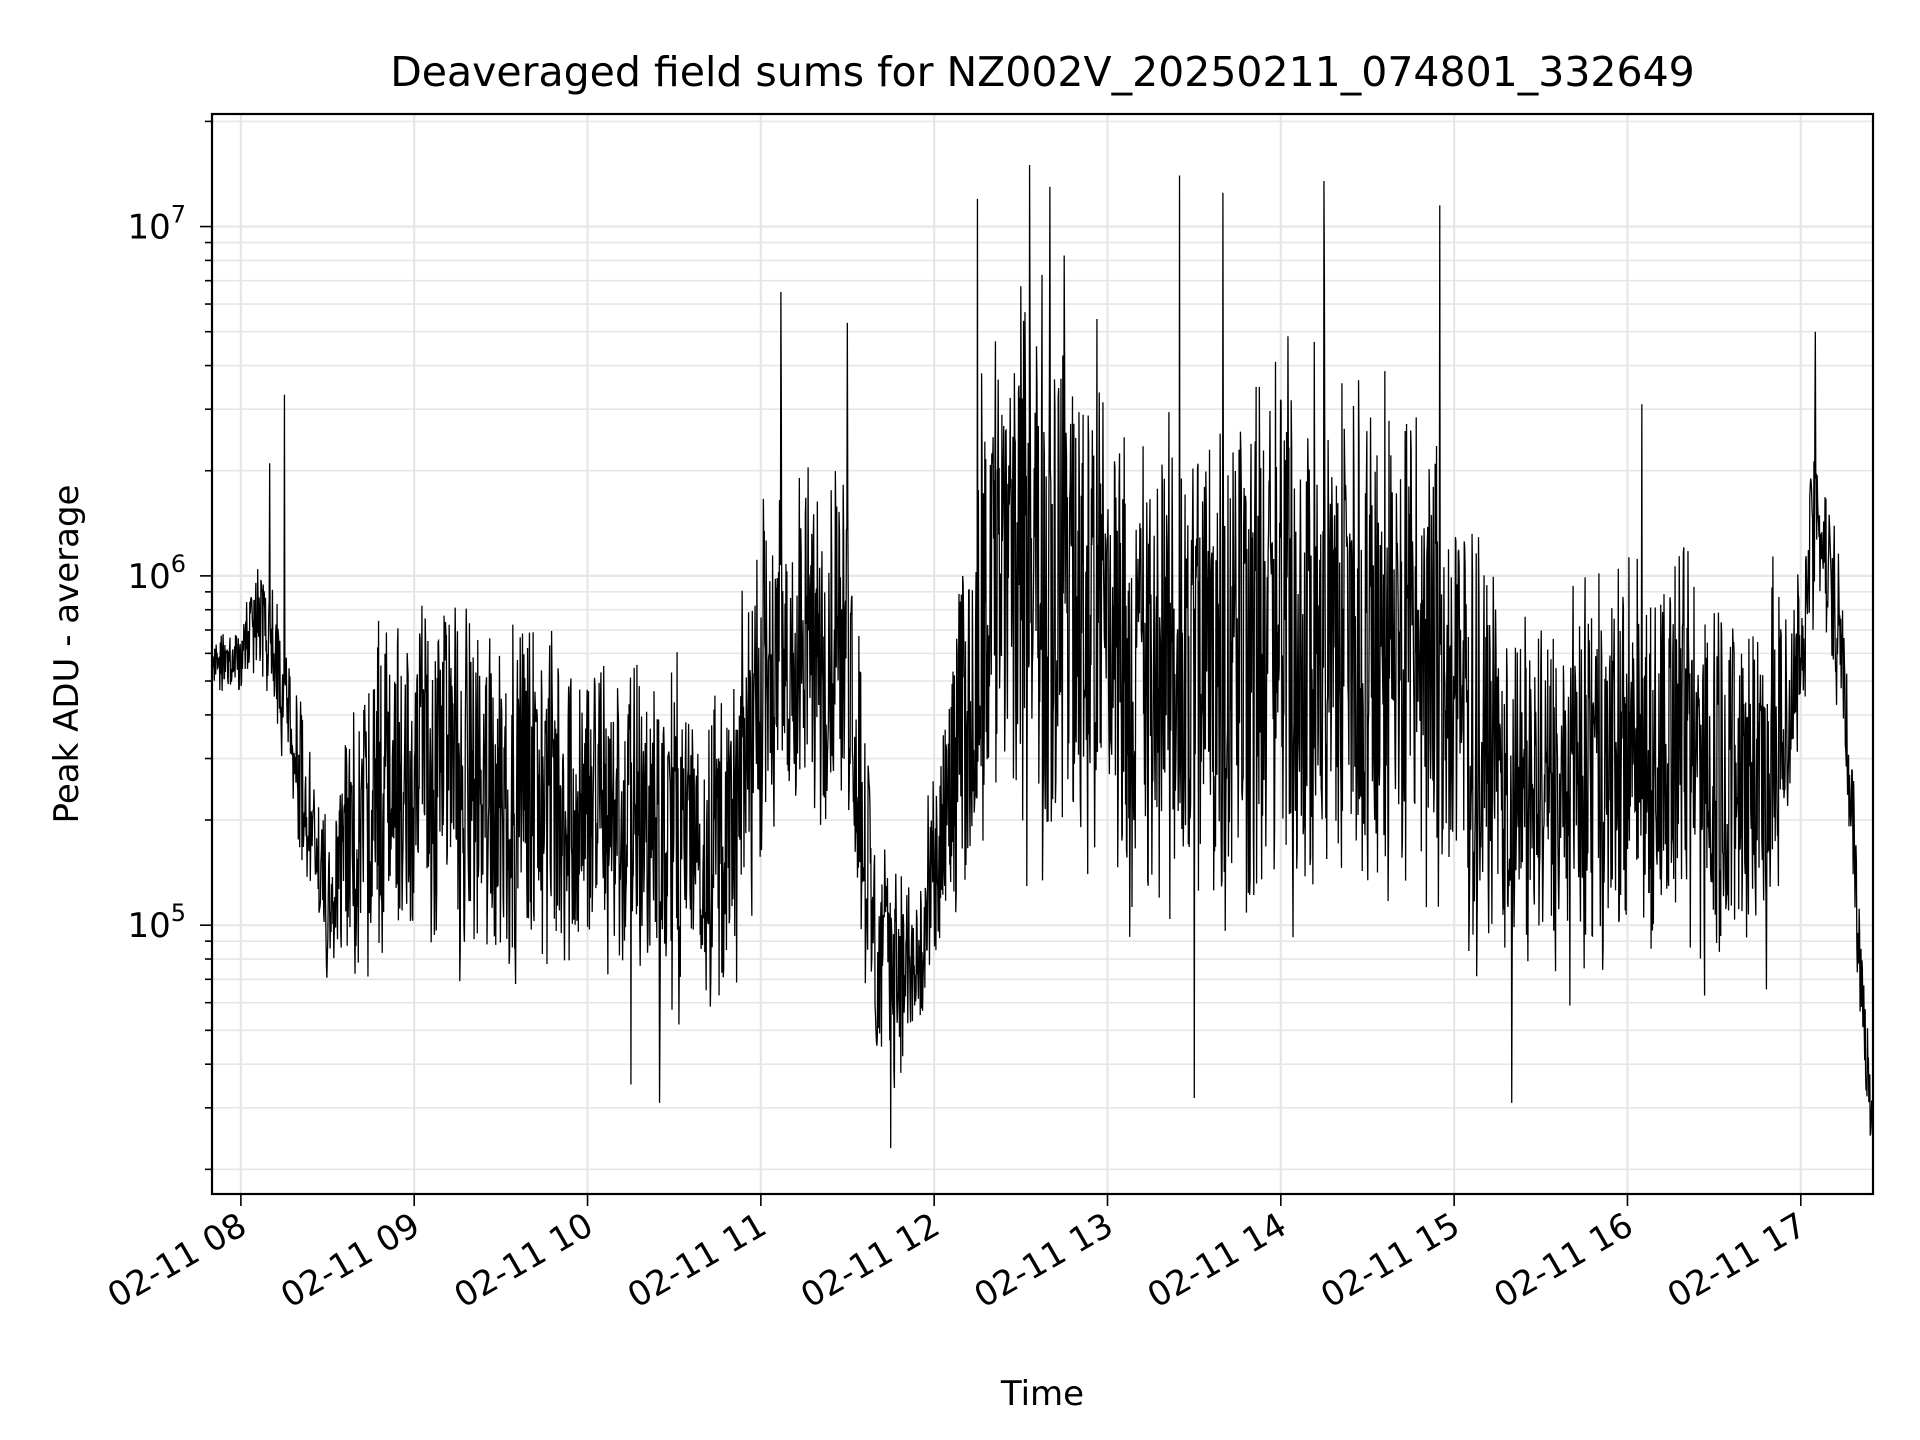  I want to click on y-tick-exponent: 6, so click(178, 564).